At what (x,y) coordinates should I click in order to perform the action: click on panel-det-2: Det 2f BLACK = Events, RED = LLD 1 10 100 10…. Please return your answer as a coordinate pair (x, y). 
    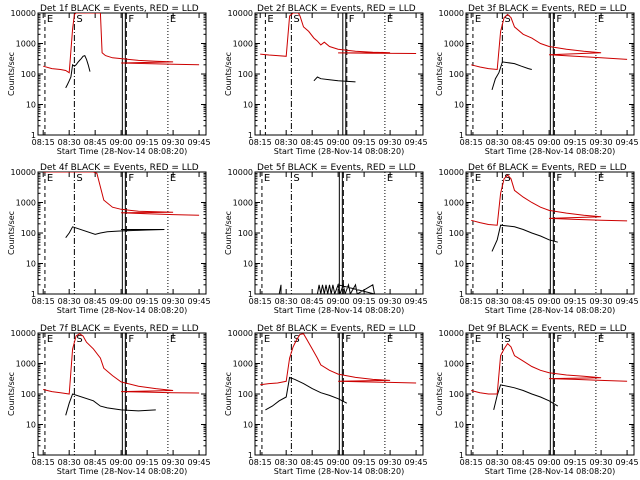
    Looking at the image, I should click on (326, 80).